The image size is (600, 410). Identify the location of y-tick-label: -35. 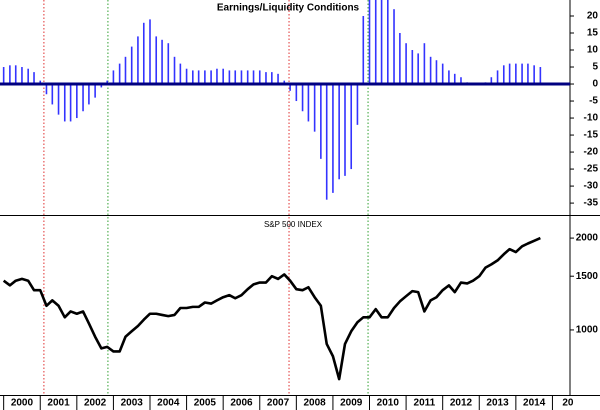
(591, 203).